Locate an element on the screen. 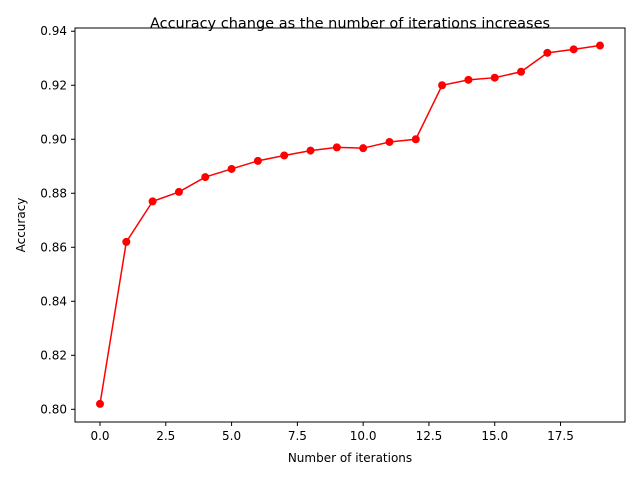 This screenshot has width=640, height=480. y-tick-label: 0.82 is located at coordinates (53, 355).